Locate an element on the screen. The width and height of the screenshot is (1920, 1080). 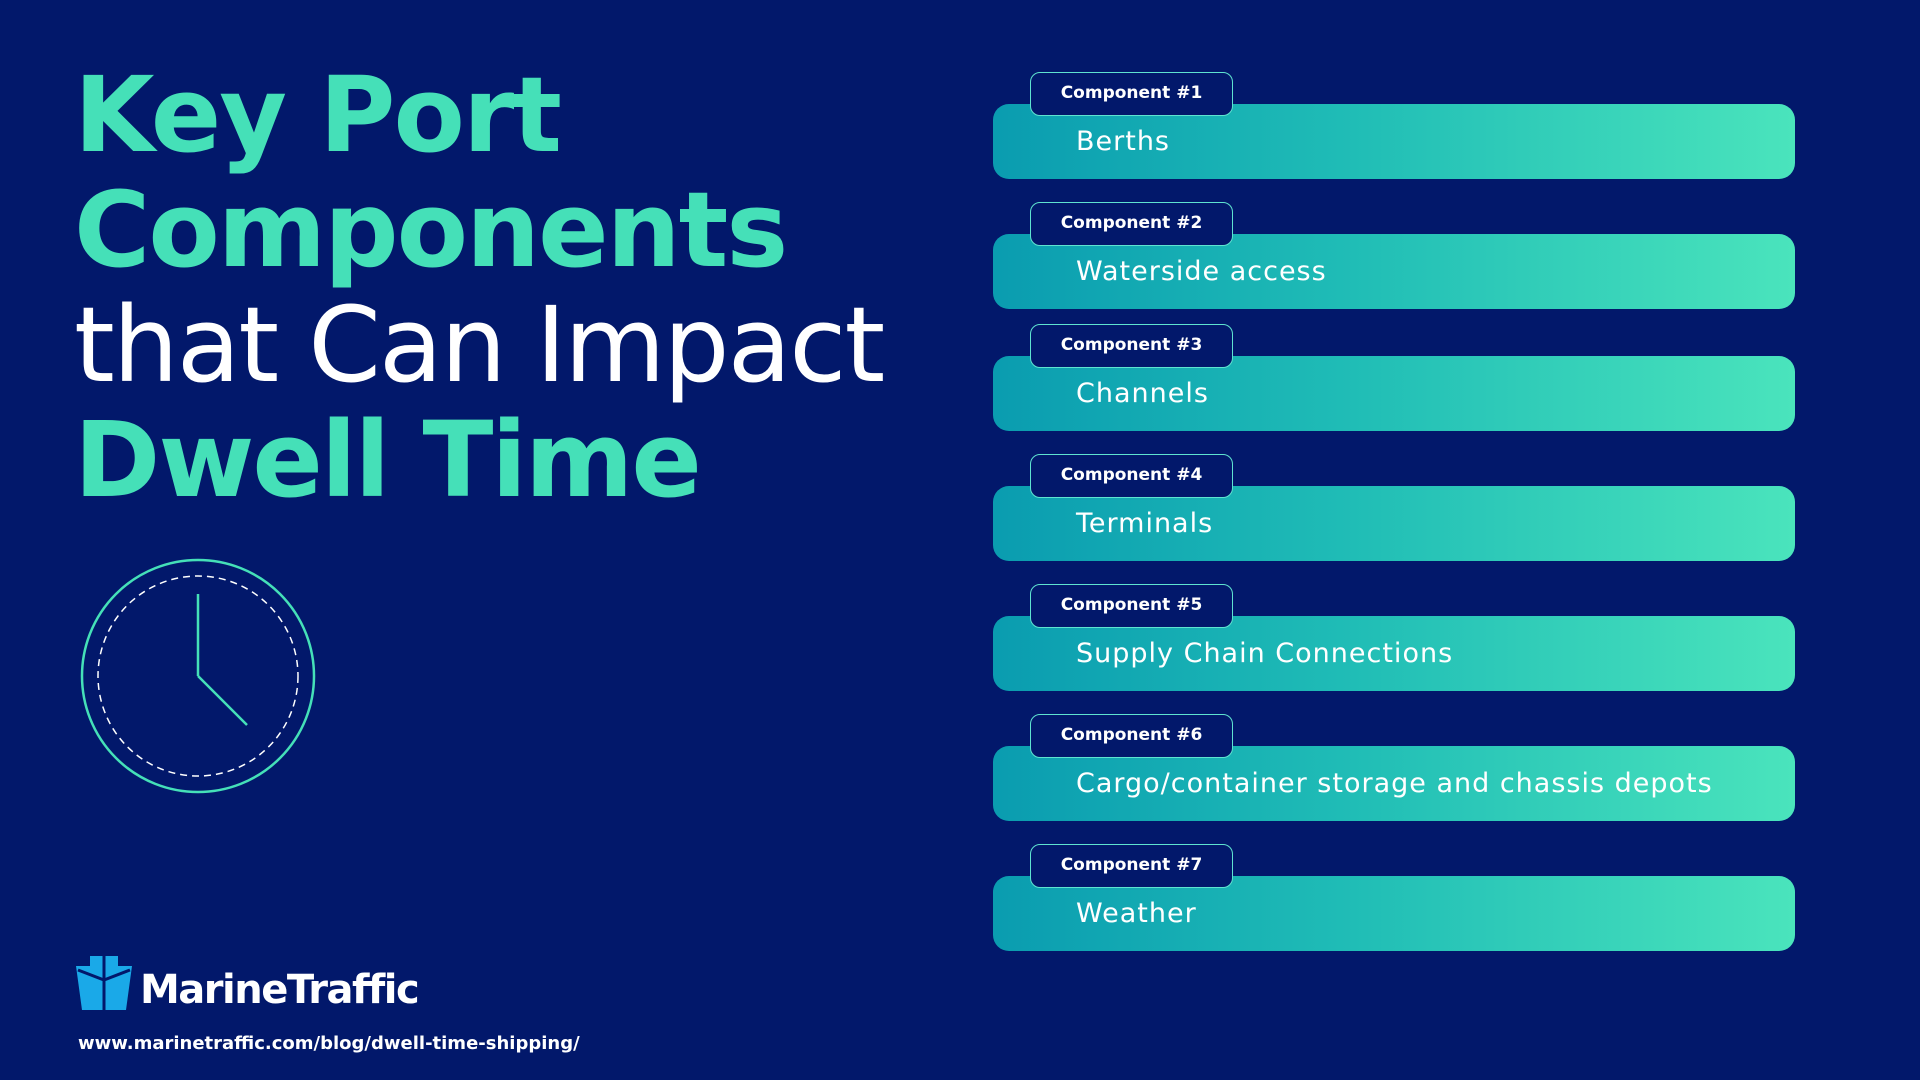
title-line: Dwell Time is located at coordinates (388, 460).